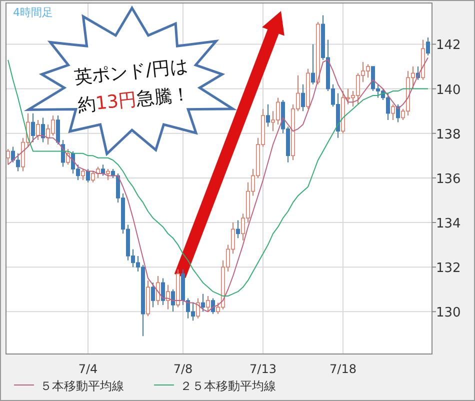 The width and height of the screenshot is (475, 401). What do you see at coordinates (82, 386) in the screenshot?
I see `legend-label: ５本移動平均線` at bounding box center [82, 386].